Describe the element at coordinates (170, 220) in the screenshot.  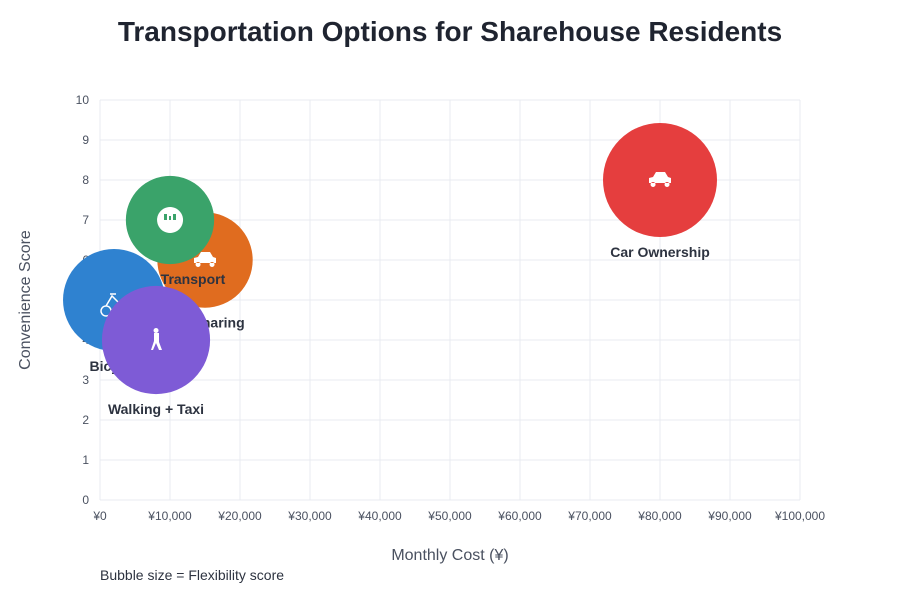
I see `bus-icon` at that location.